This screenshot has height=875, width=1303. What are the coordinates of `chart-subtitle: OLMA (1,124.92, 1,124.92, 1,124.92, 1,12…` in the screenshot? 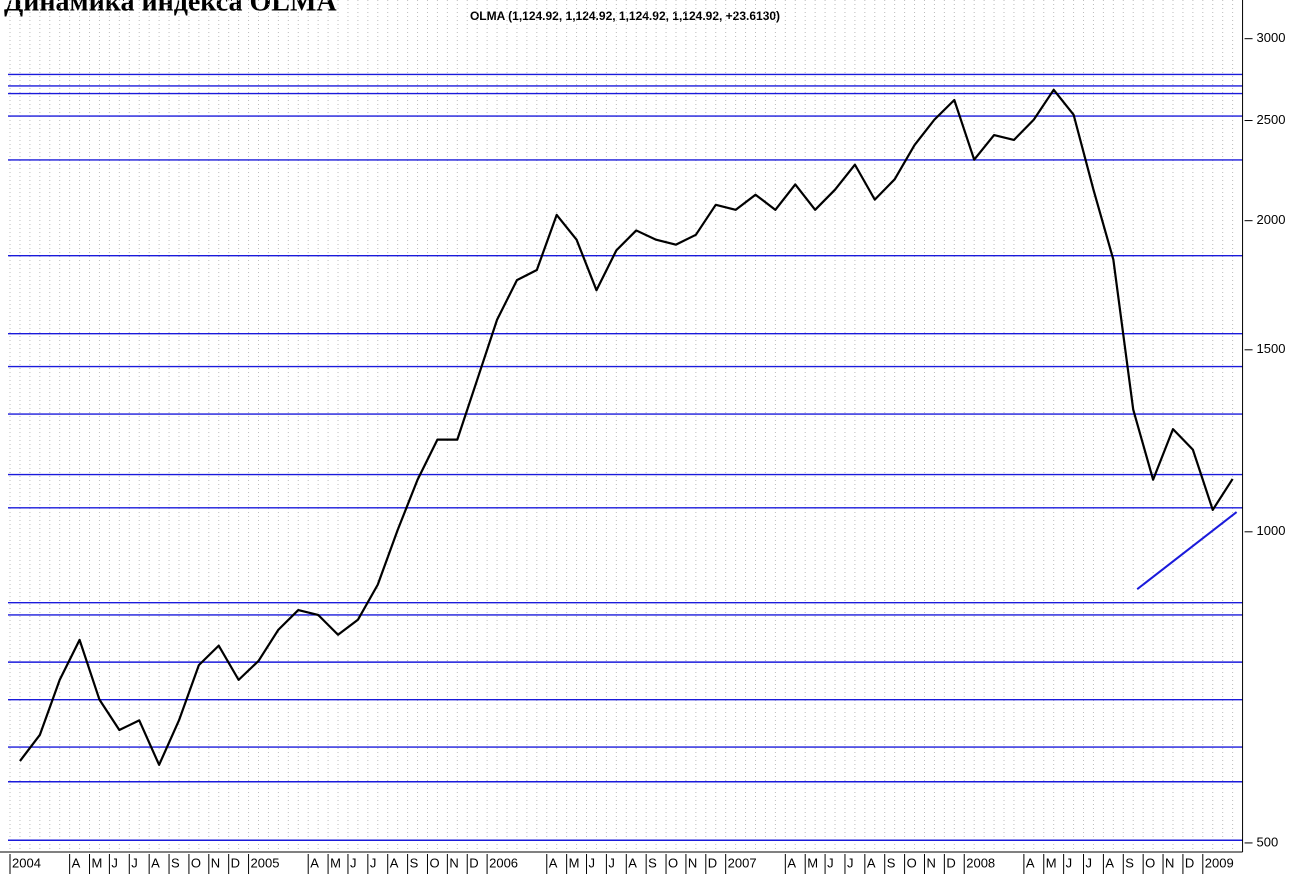 It's located at (625, 16).